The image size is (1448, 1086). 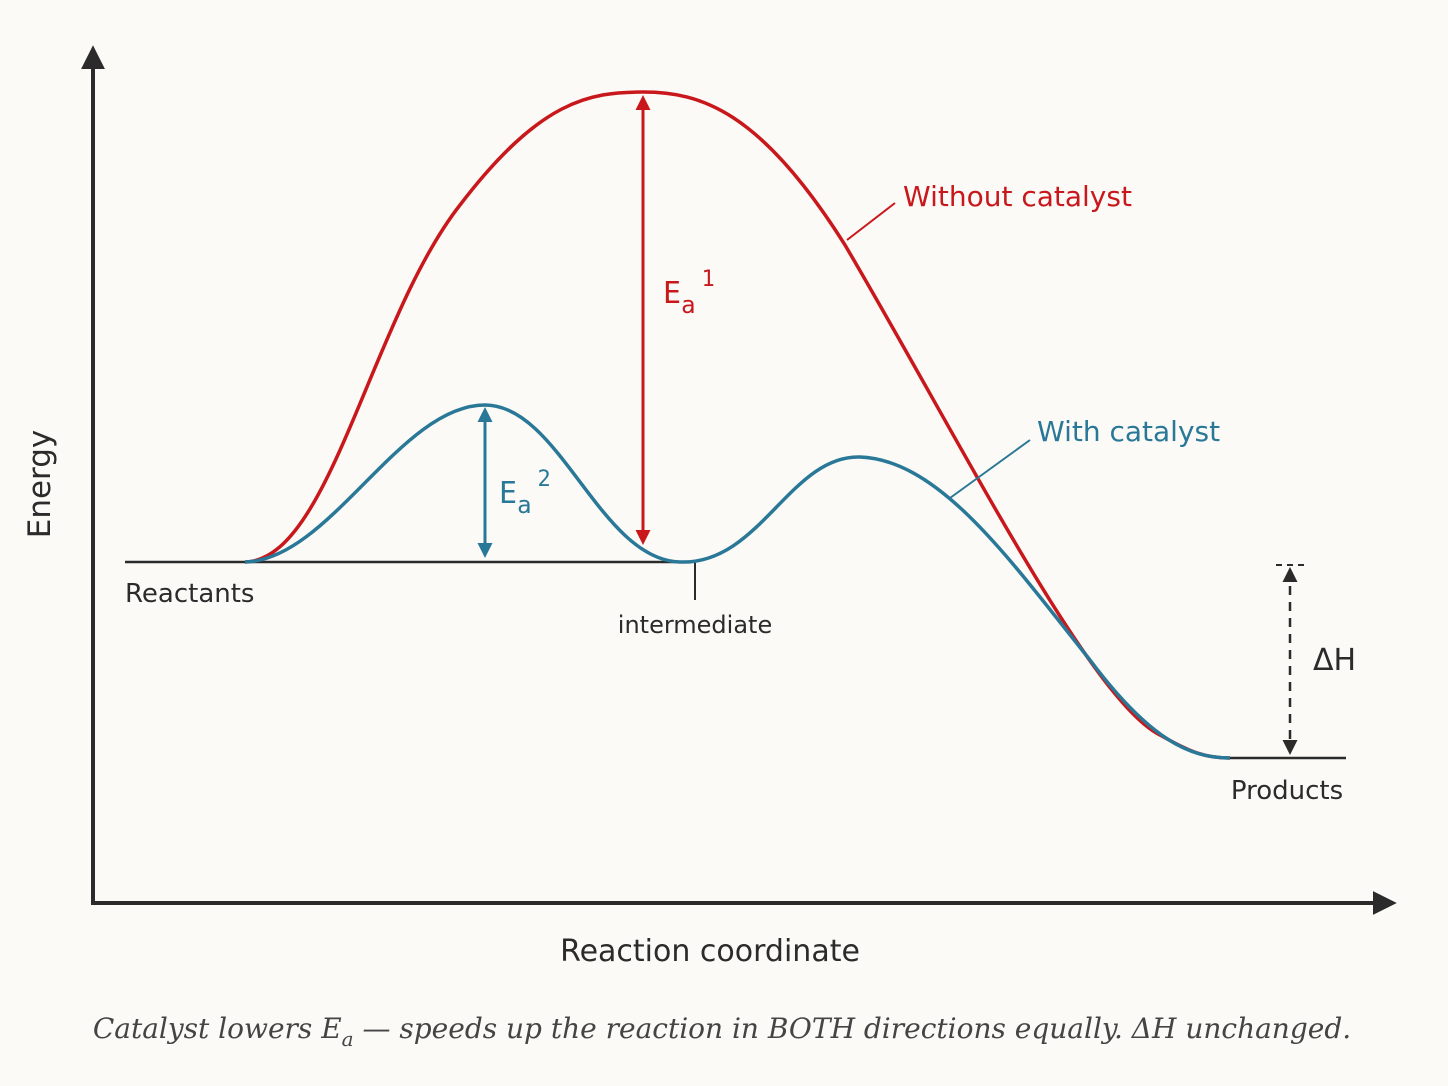 I want to click on delta-h-label: ΔH, so click(x=1334, y=660).